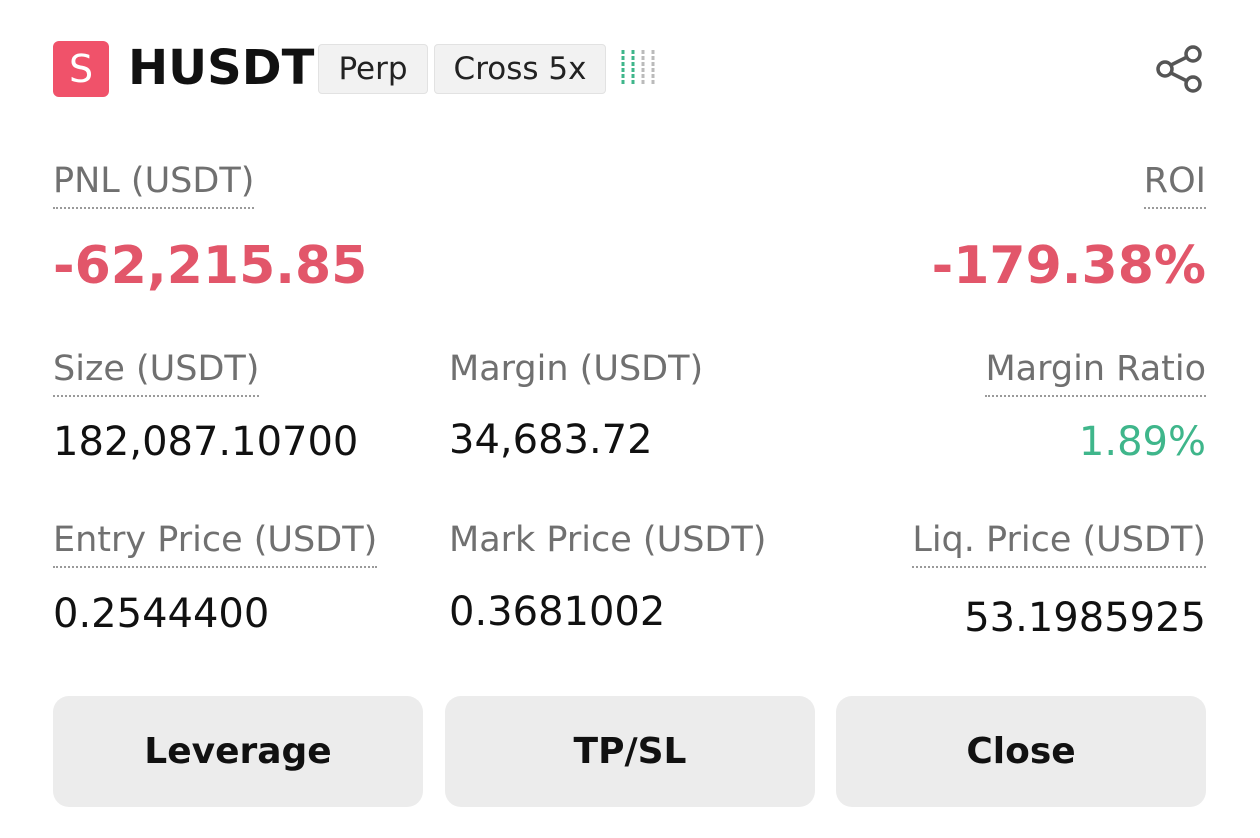 The width and height of the screenshot is (1260, 838). Describe the element at coordinates (608, 540) in the screenshot. I see `field-label: Mark Price (USDT)` at that location.